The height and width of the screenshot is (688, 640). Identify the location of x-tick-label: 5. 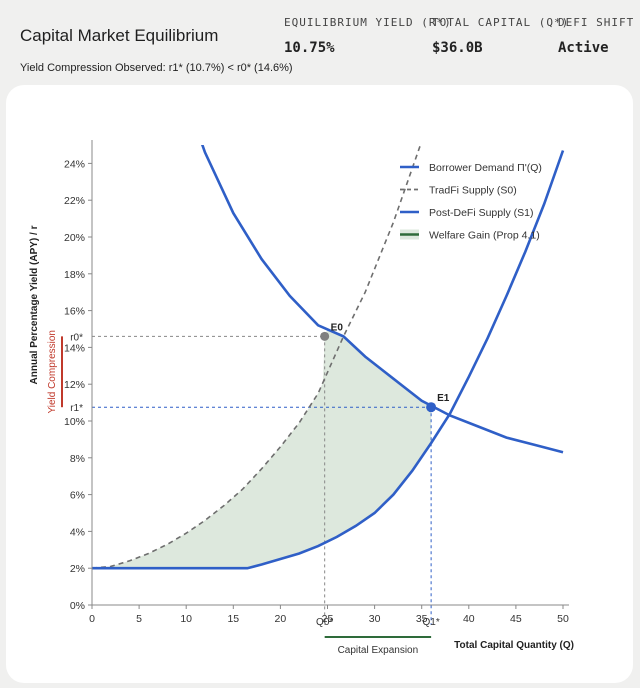
(139, 619).